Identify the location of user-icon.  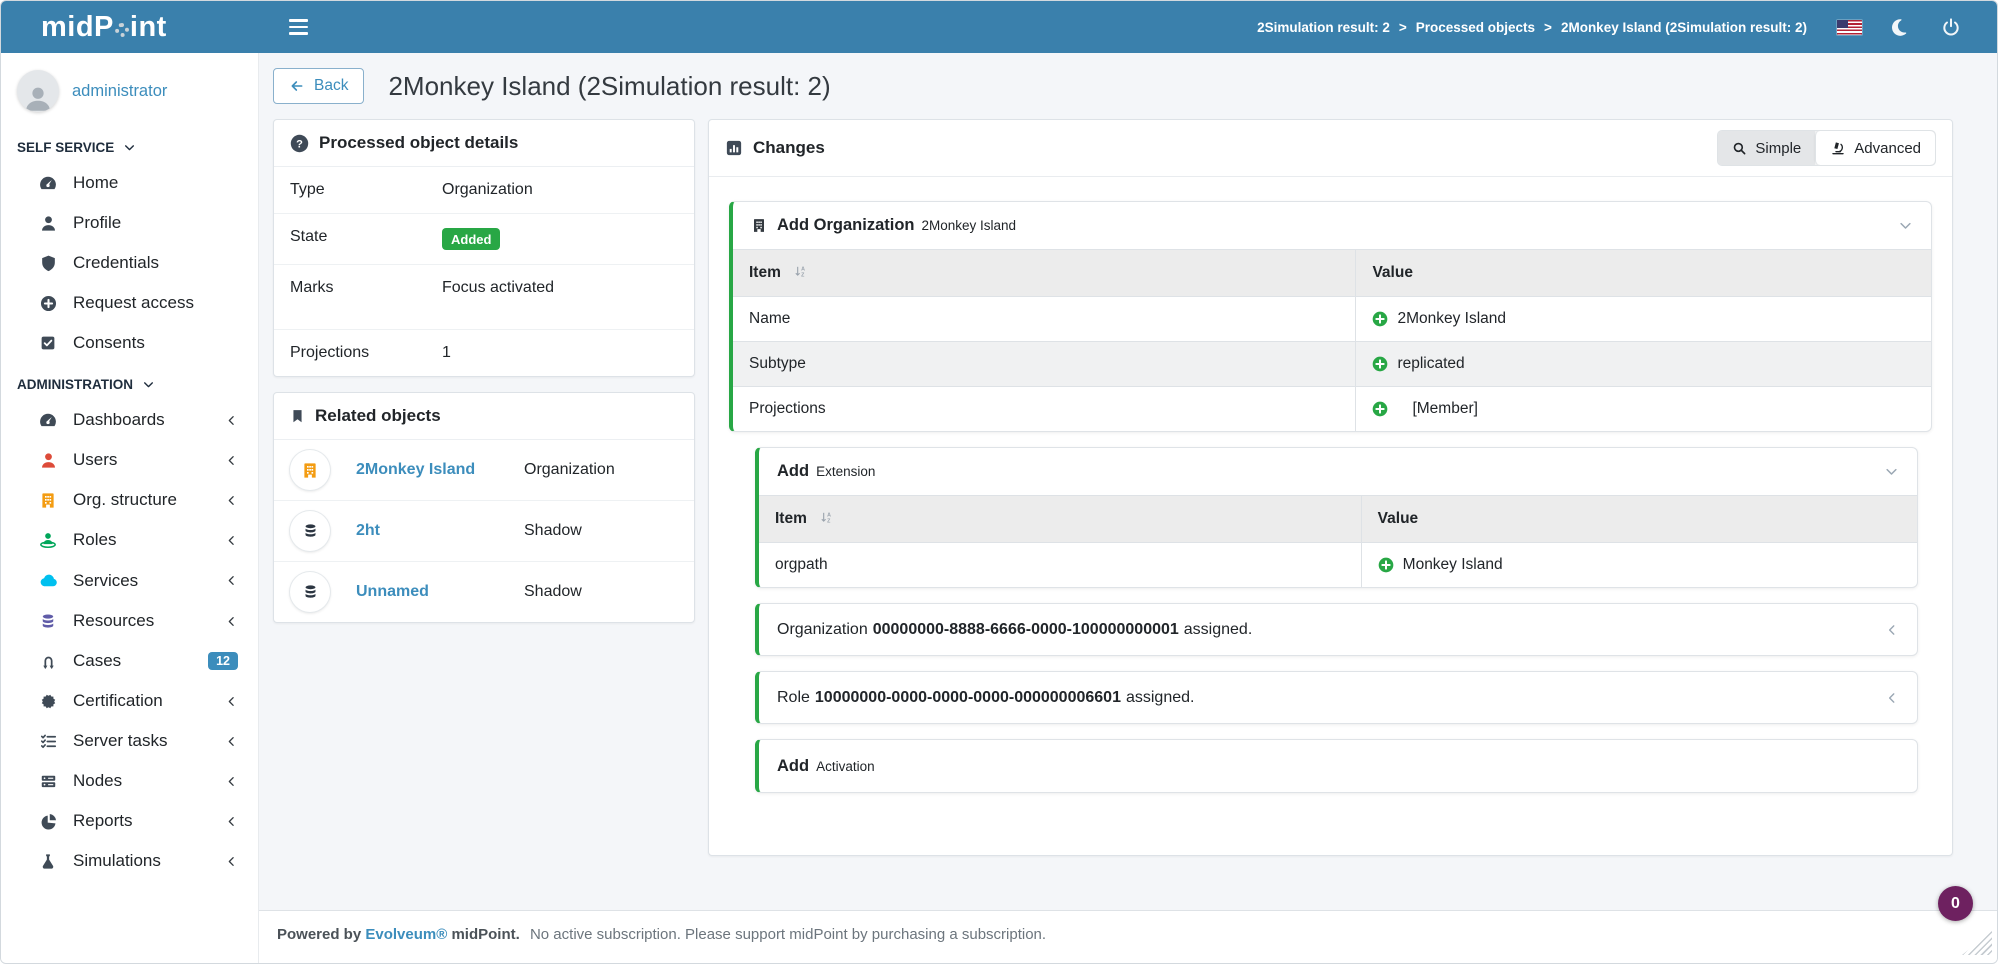
(48, 223).